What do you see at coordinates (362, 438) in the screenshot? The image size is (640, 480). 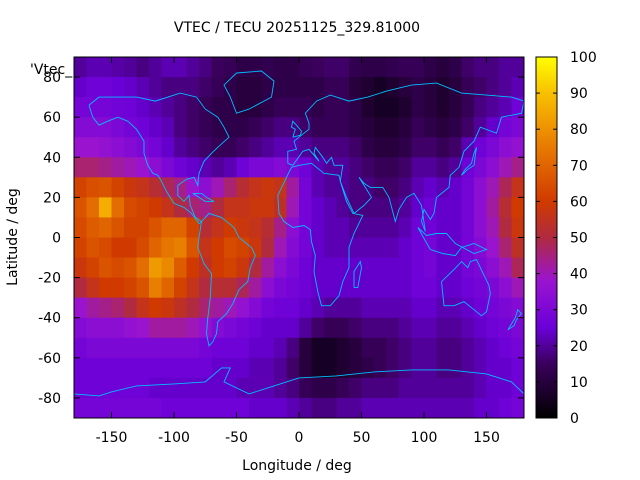 I see `x-tick-label: 50` at bounding box center [362, 438].